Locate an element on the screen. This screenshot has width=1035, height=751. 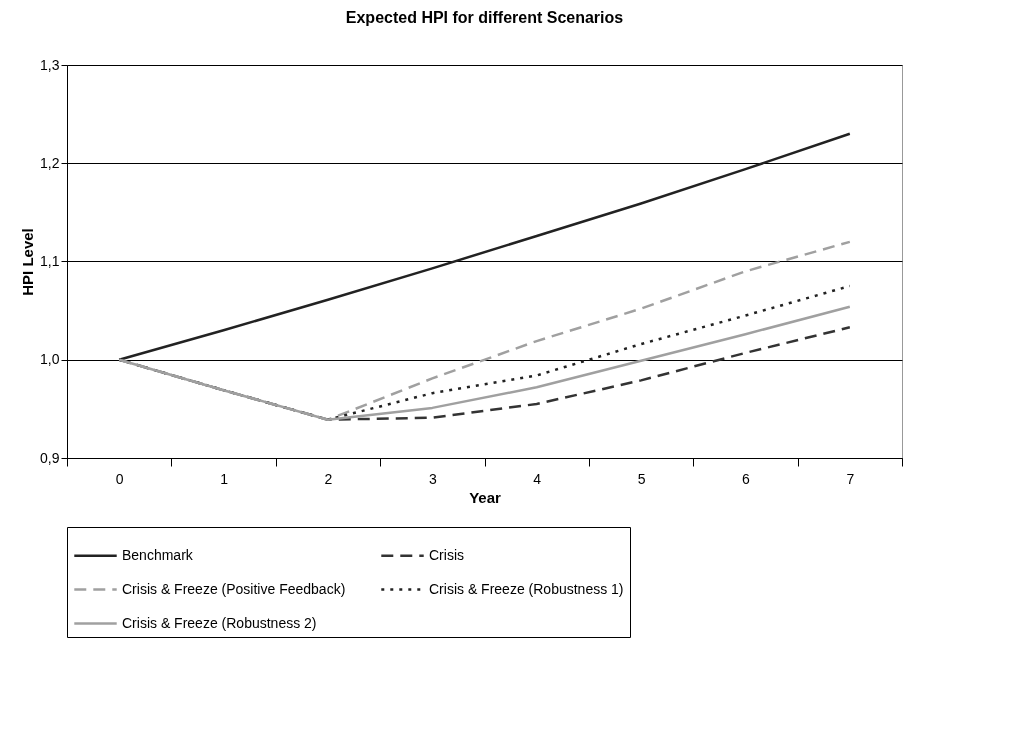
legend-label: Crisis & Freeze (Robustness 2) is located at coordinates (219, 622).